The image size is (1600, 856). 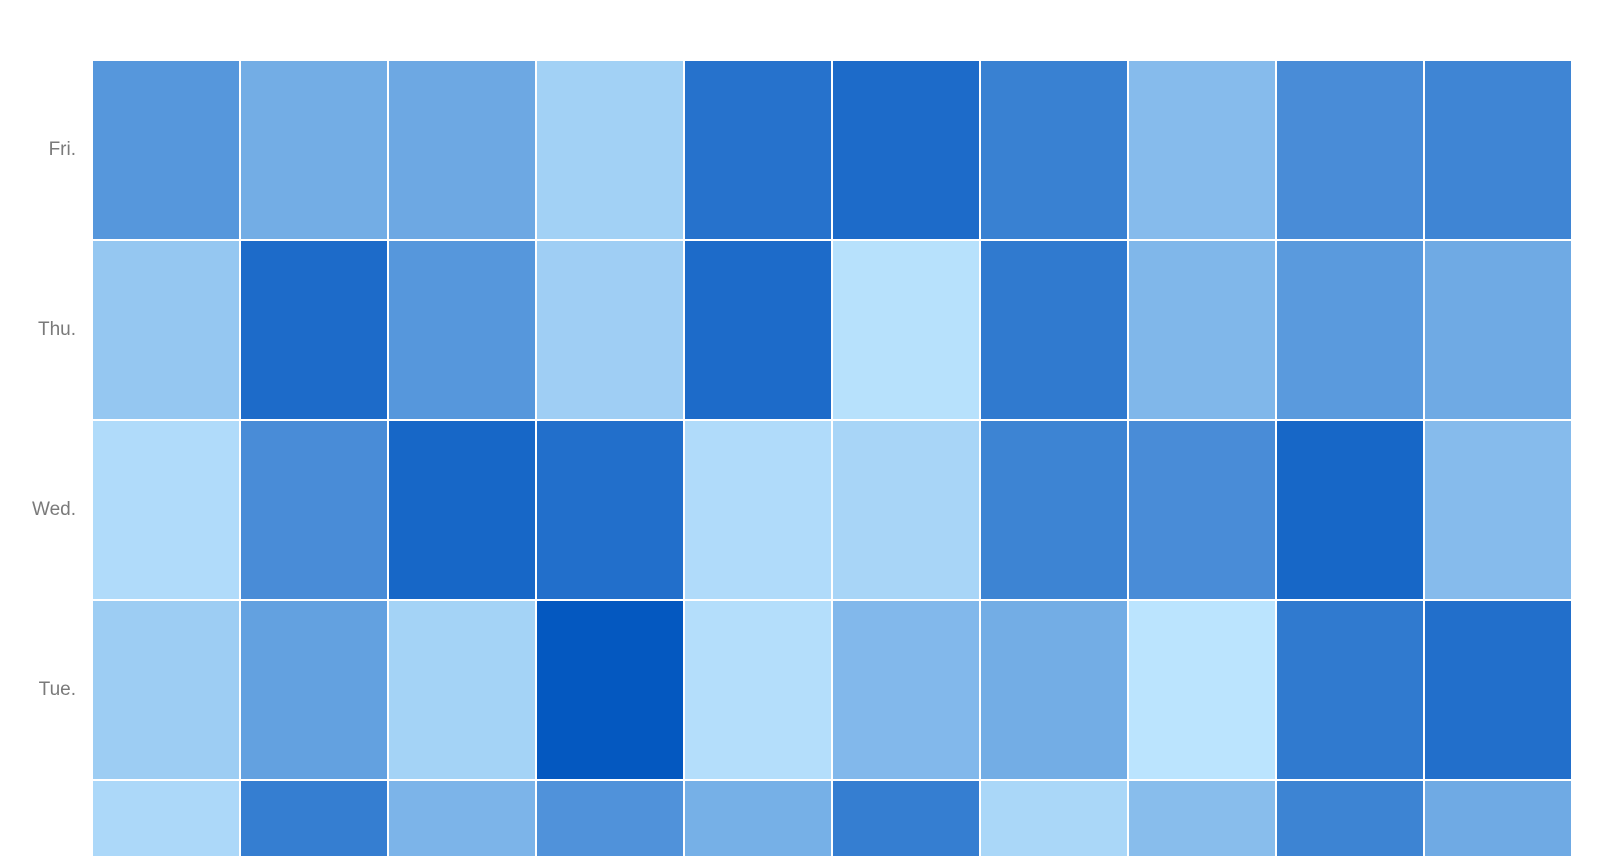 I want to click on y-axis-labels: Fri. Thu. Wed. Tue., so click(x=54, y=419).